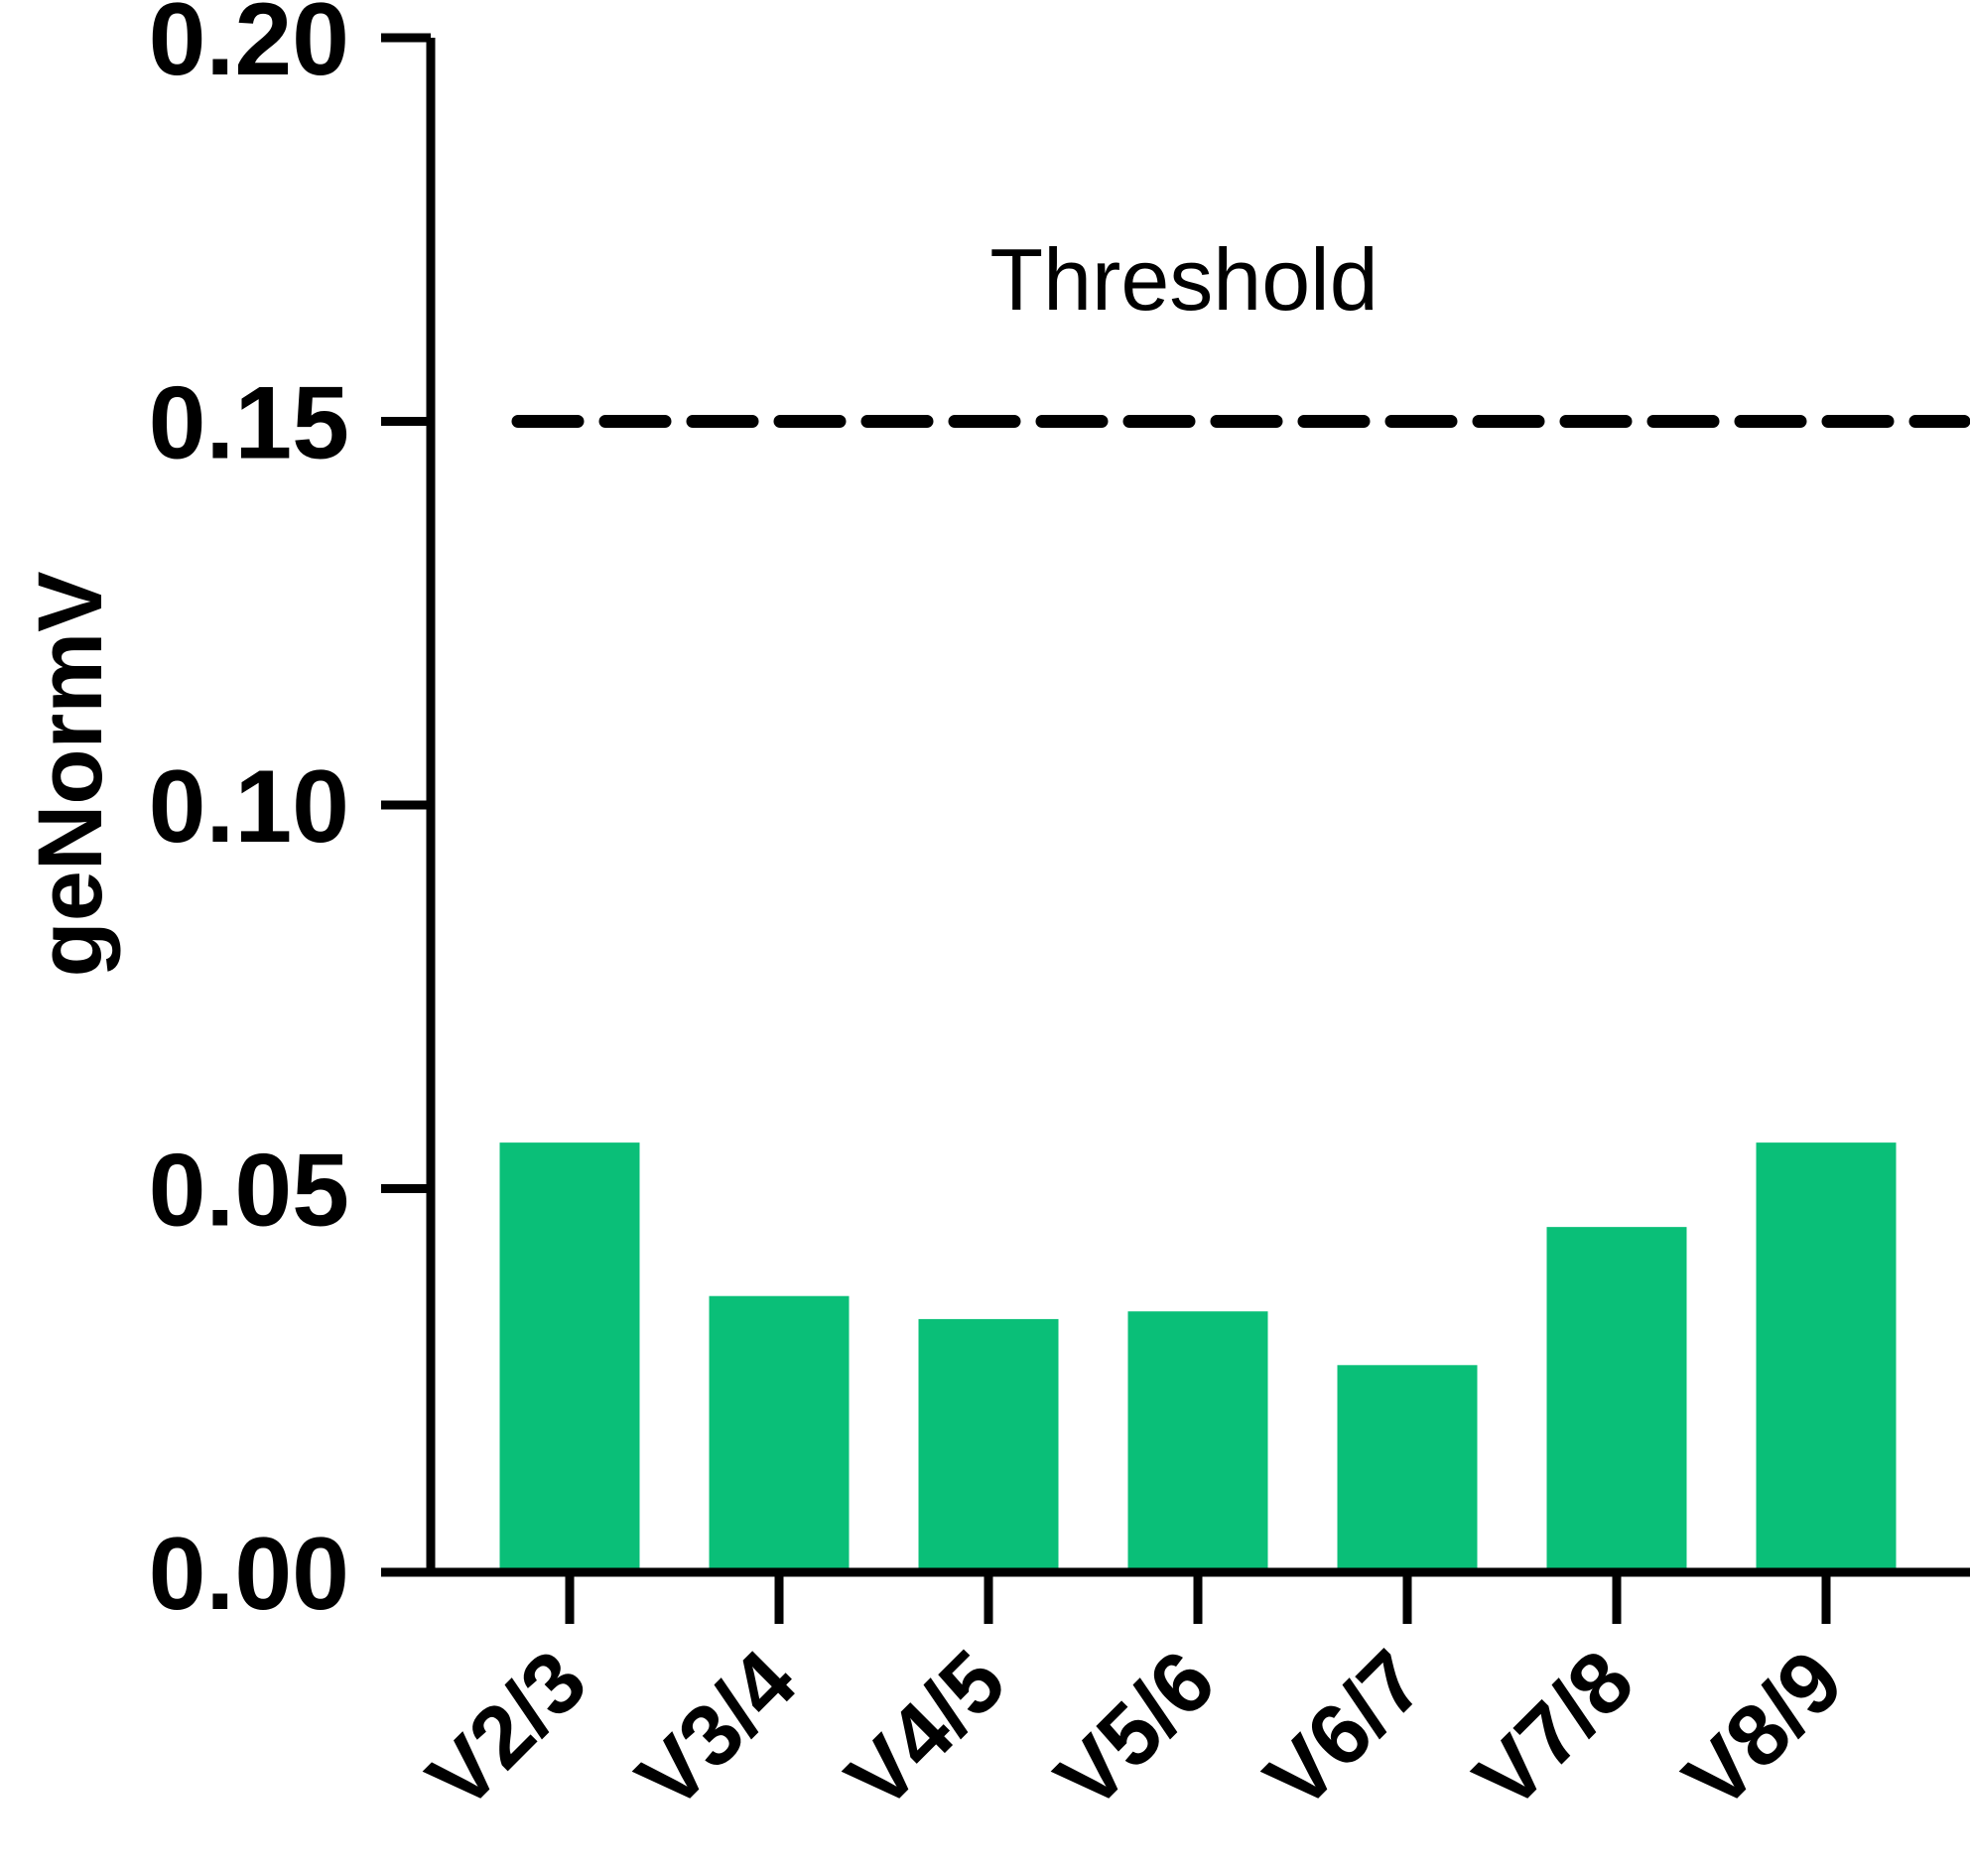  Describe the element at coordinates (1134, 1729) in the screenshot. I see `x-tick-label: V5/6` at that location.